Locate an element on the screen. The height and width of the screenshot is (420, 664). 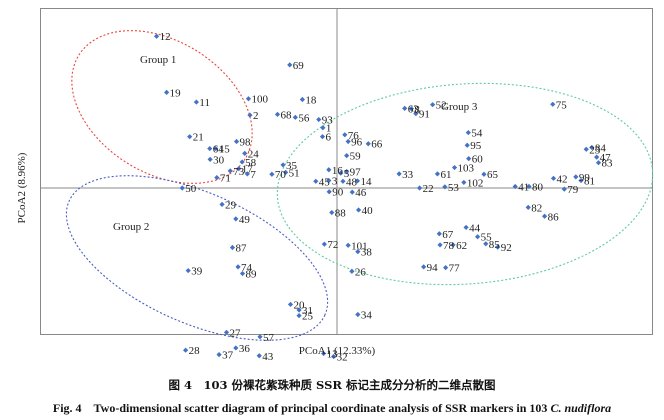
point-label-40: 40 is located at coordinates (368, 211).